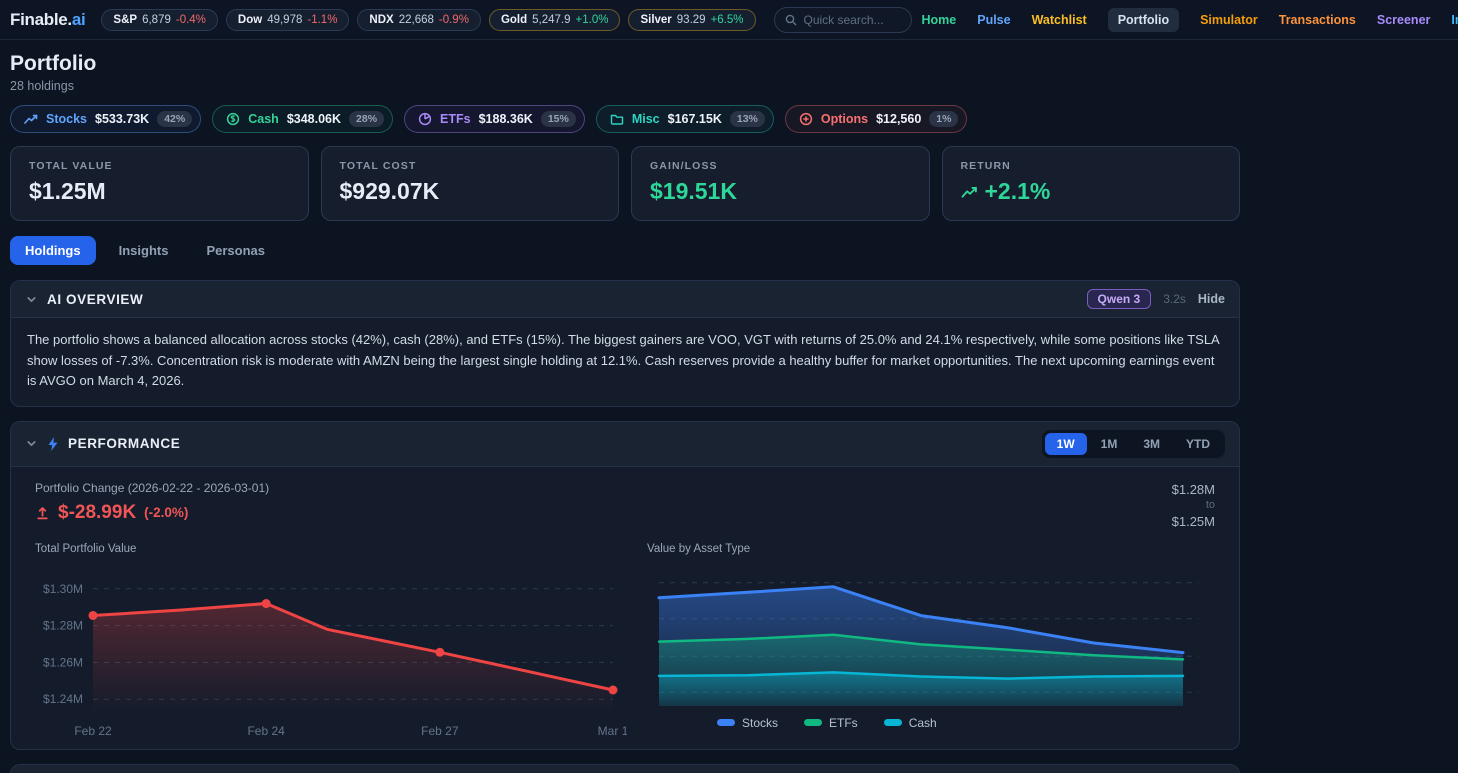  What do you see at coordinates (1119, 299) in the screenshot?
I see `model-badge: Qwen 3` at bounding box center [1119, 299].